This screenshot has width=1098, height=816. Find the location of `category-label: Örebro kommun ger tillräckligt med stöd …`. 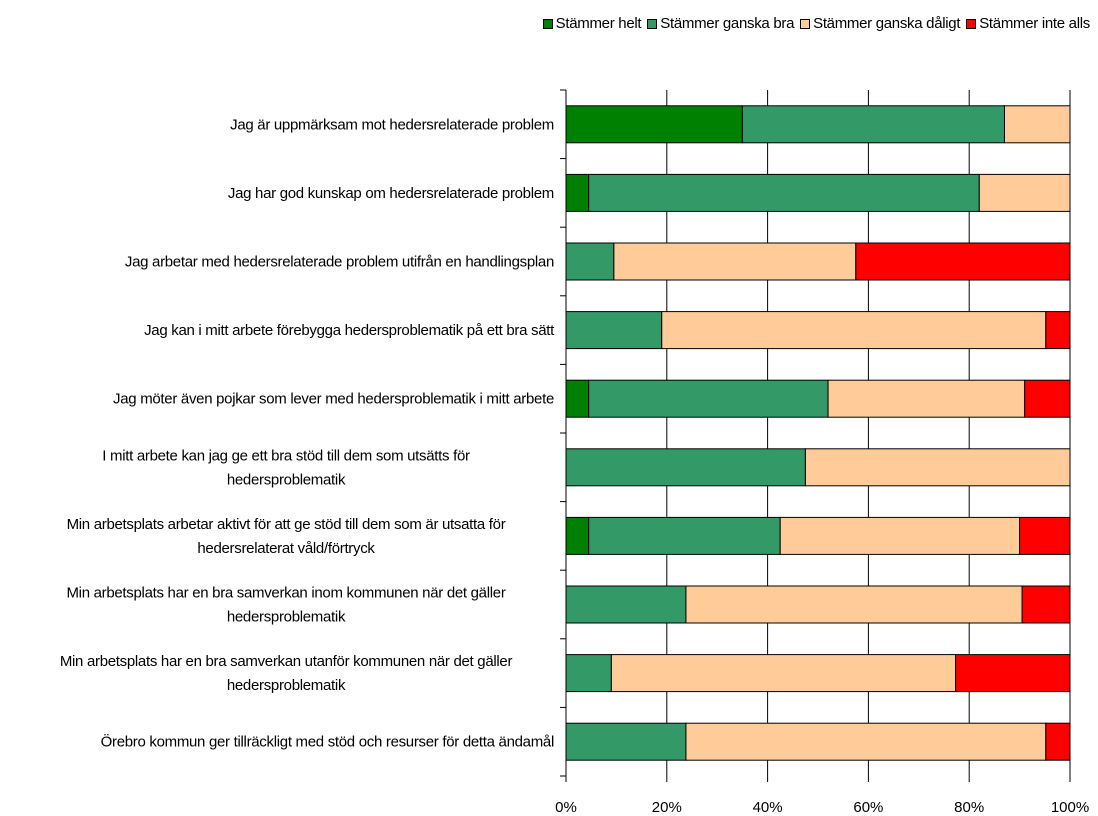

category-label: Örebro kommun ger tillräckligt med stöd … is located at coordinates (327, 742).